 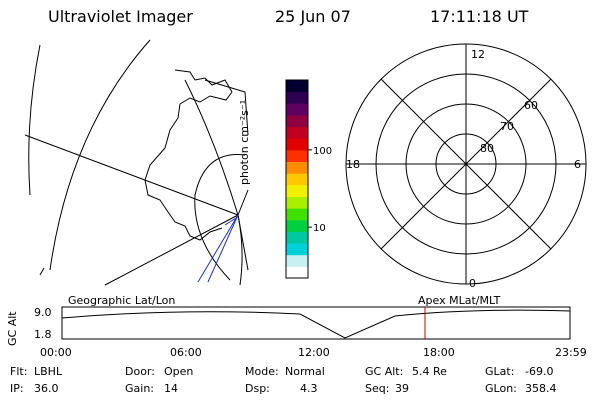 I want to click on info-door-label: Door:, so click(x=140, y=371).